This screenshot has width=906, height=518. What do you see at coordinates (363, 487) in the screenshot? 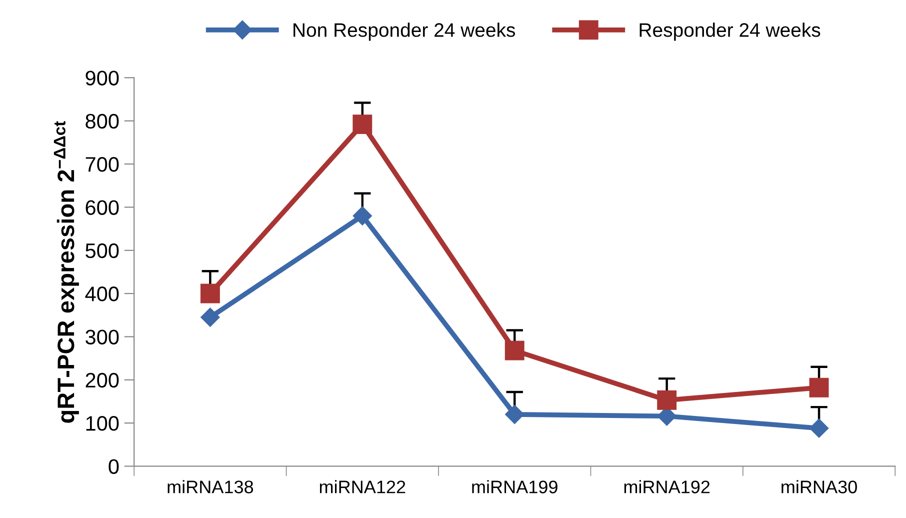
I see `x-tick-label: miRNA122` at bounding box center [363, 487].